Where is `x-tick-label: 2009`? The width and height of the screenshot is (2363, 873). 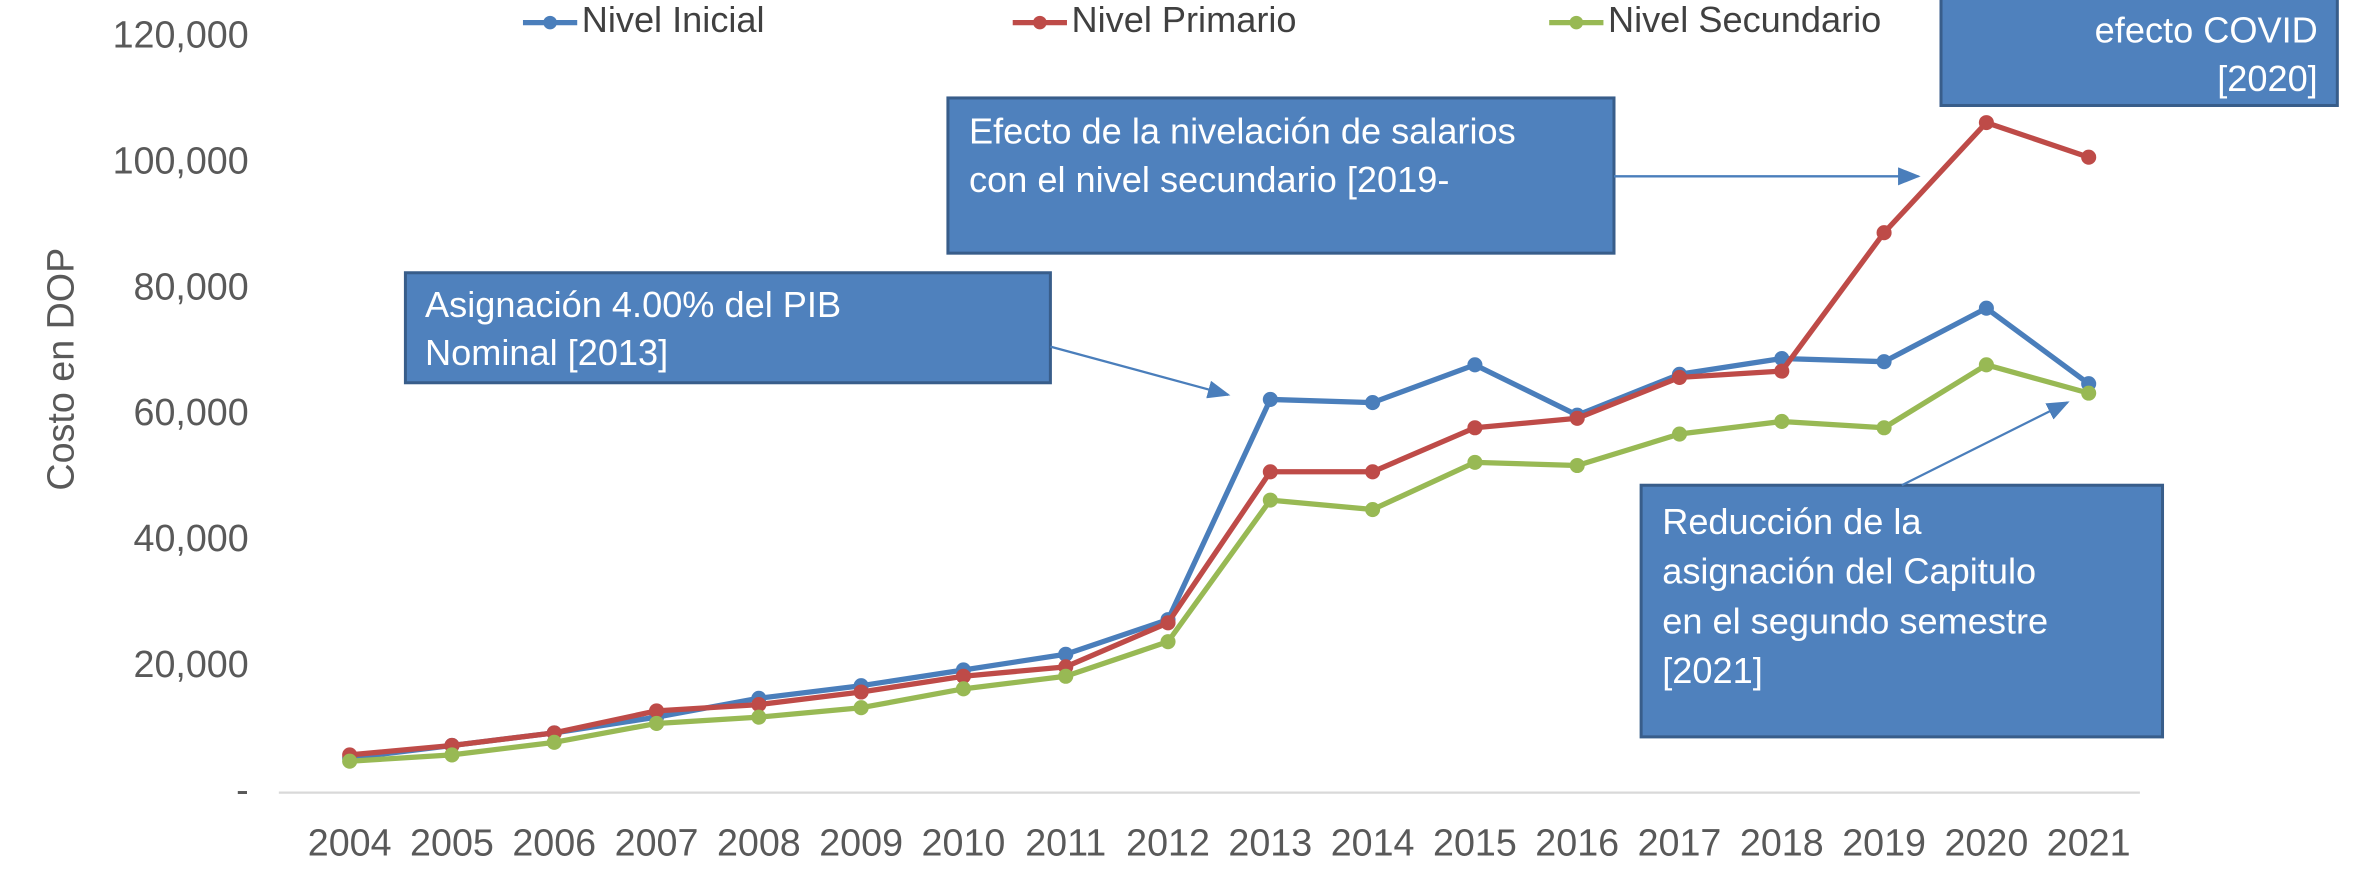 x-tick-label: 2009 is located at coordinates (861, 842).